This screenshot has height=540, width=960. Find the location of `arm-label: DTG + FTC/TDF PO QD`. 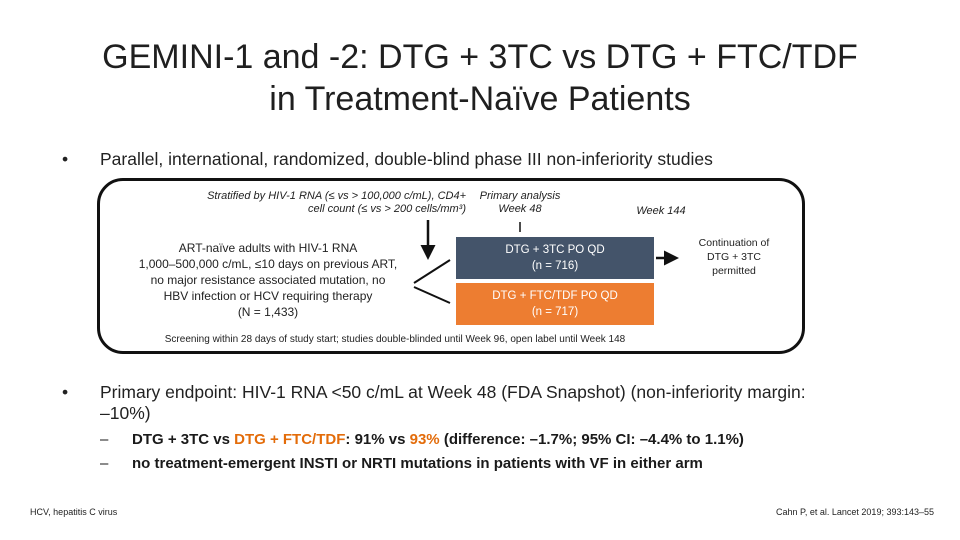

arm-label: DTG + FTC/TDF PO QD is located at coordinates (555, 296).